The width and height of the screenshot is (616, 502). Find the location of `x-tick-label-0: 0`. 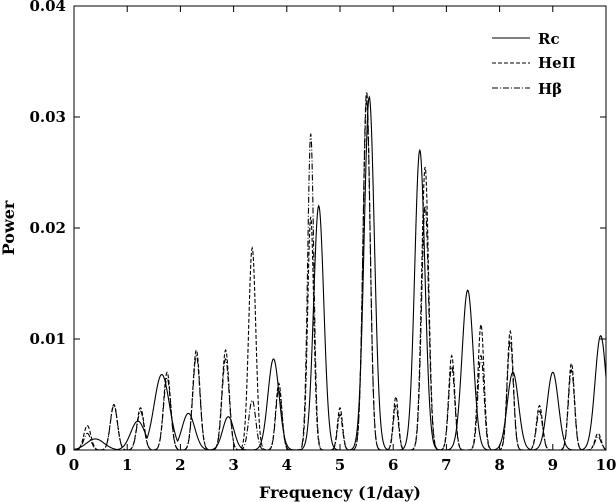

x-tick-label-0: 0 is located at coordinates (74, 465).